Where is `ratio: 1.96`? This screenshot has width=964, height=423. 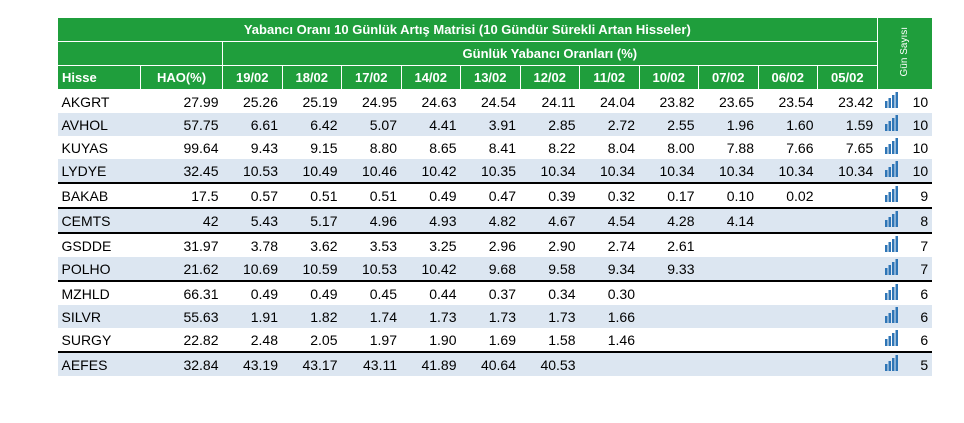 ratio: 1.96 is located at coordinates (728, 124).